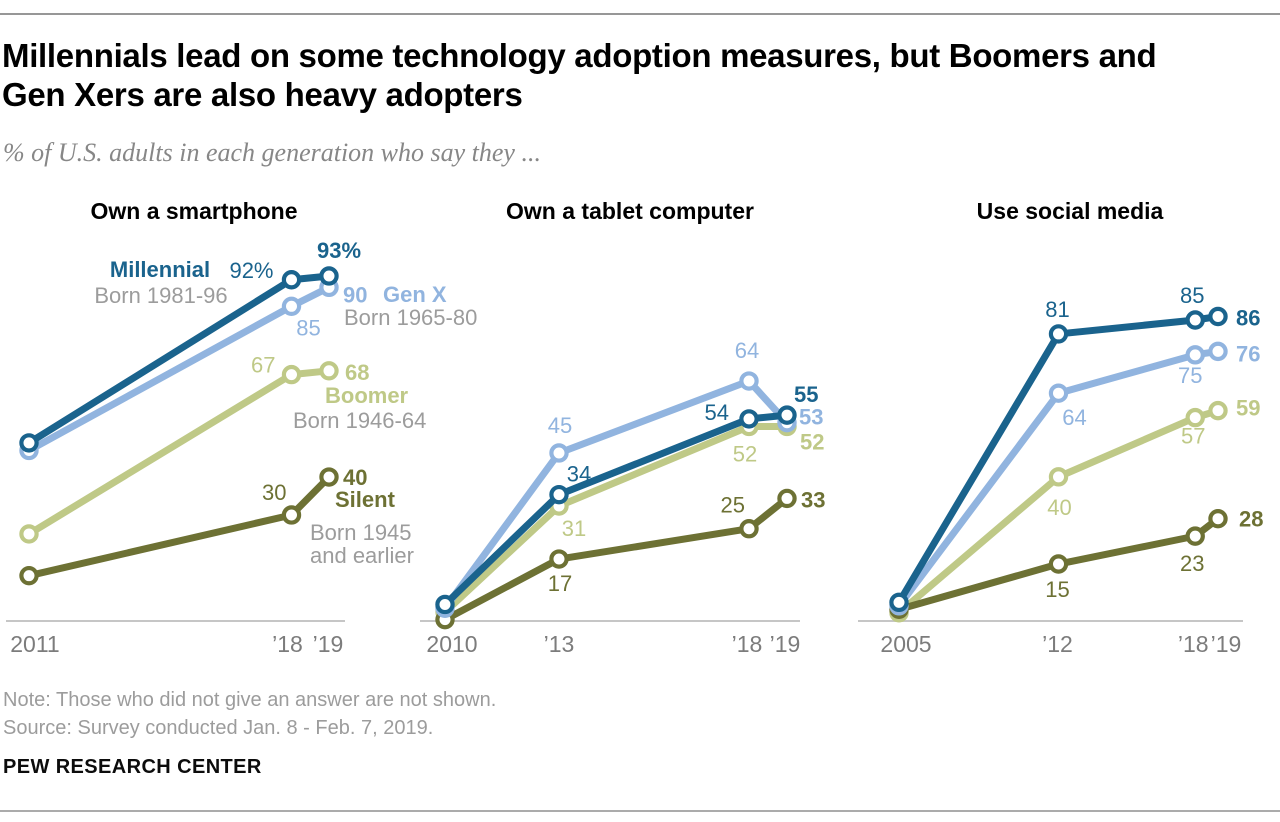 The height and width of the screenshot is (822, 1280). Describe the element at coordinates (559, 494) in the screenshot. I see `point-millennial-2013` at that location.